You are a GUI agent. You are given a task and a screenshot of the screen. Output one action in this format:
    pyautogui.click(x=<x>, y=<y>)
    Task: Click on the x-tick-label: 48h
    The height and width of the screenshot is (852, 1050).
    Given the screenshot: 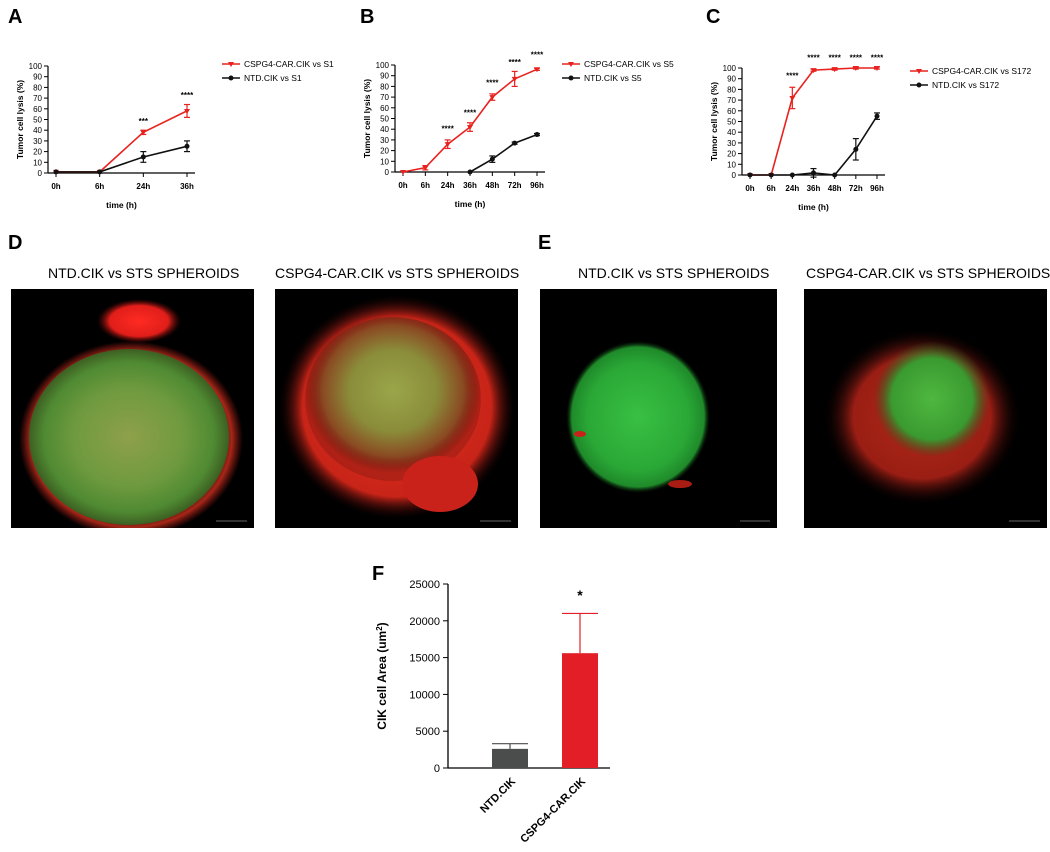 What is the action you would take?
    pyautogui.click(x=835, y=188)
    